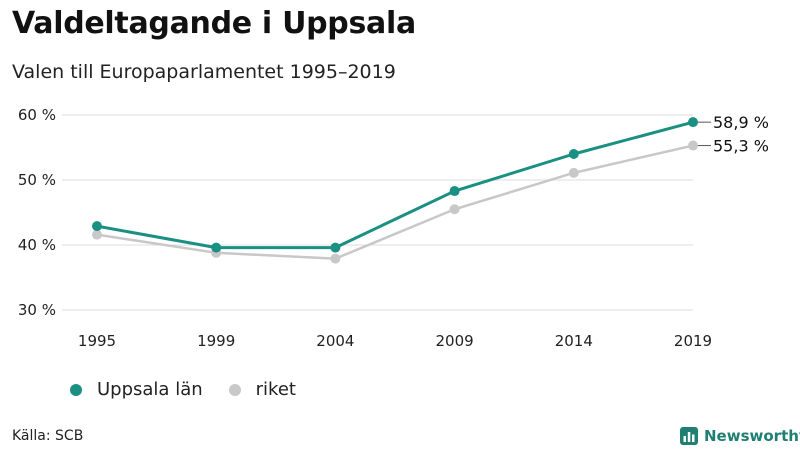 This screenshot has height=450, width=800. I want to click on legend-item-riket: riket, so click(262, 389).